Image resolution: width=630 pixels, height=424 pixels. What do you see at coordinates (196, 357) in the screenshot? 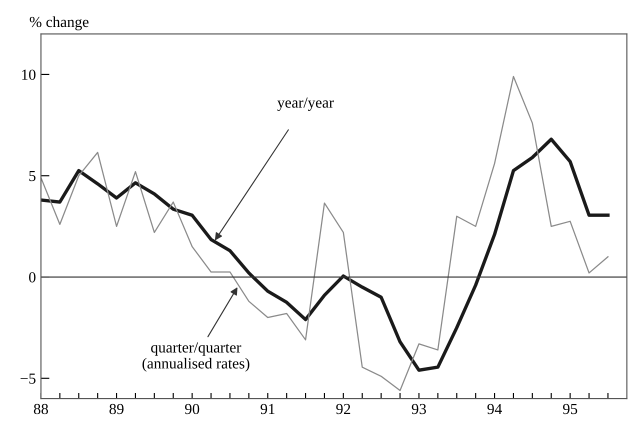
I see `annotation: quarter/quarter (annualised rates)` at bounding box center [196, 357].